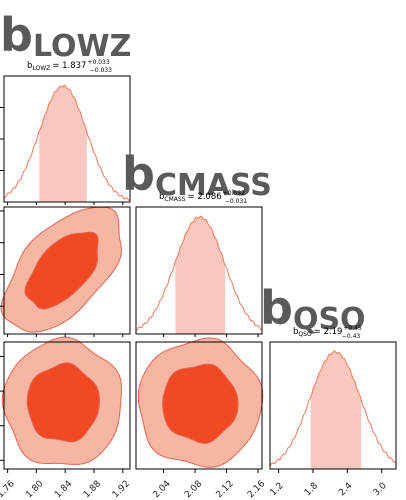 This screenshot has width=406, height=500. I want to click on summary-sub-lowz: LOWZ, so click(41, 68).